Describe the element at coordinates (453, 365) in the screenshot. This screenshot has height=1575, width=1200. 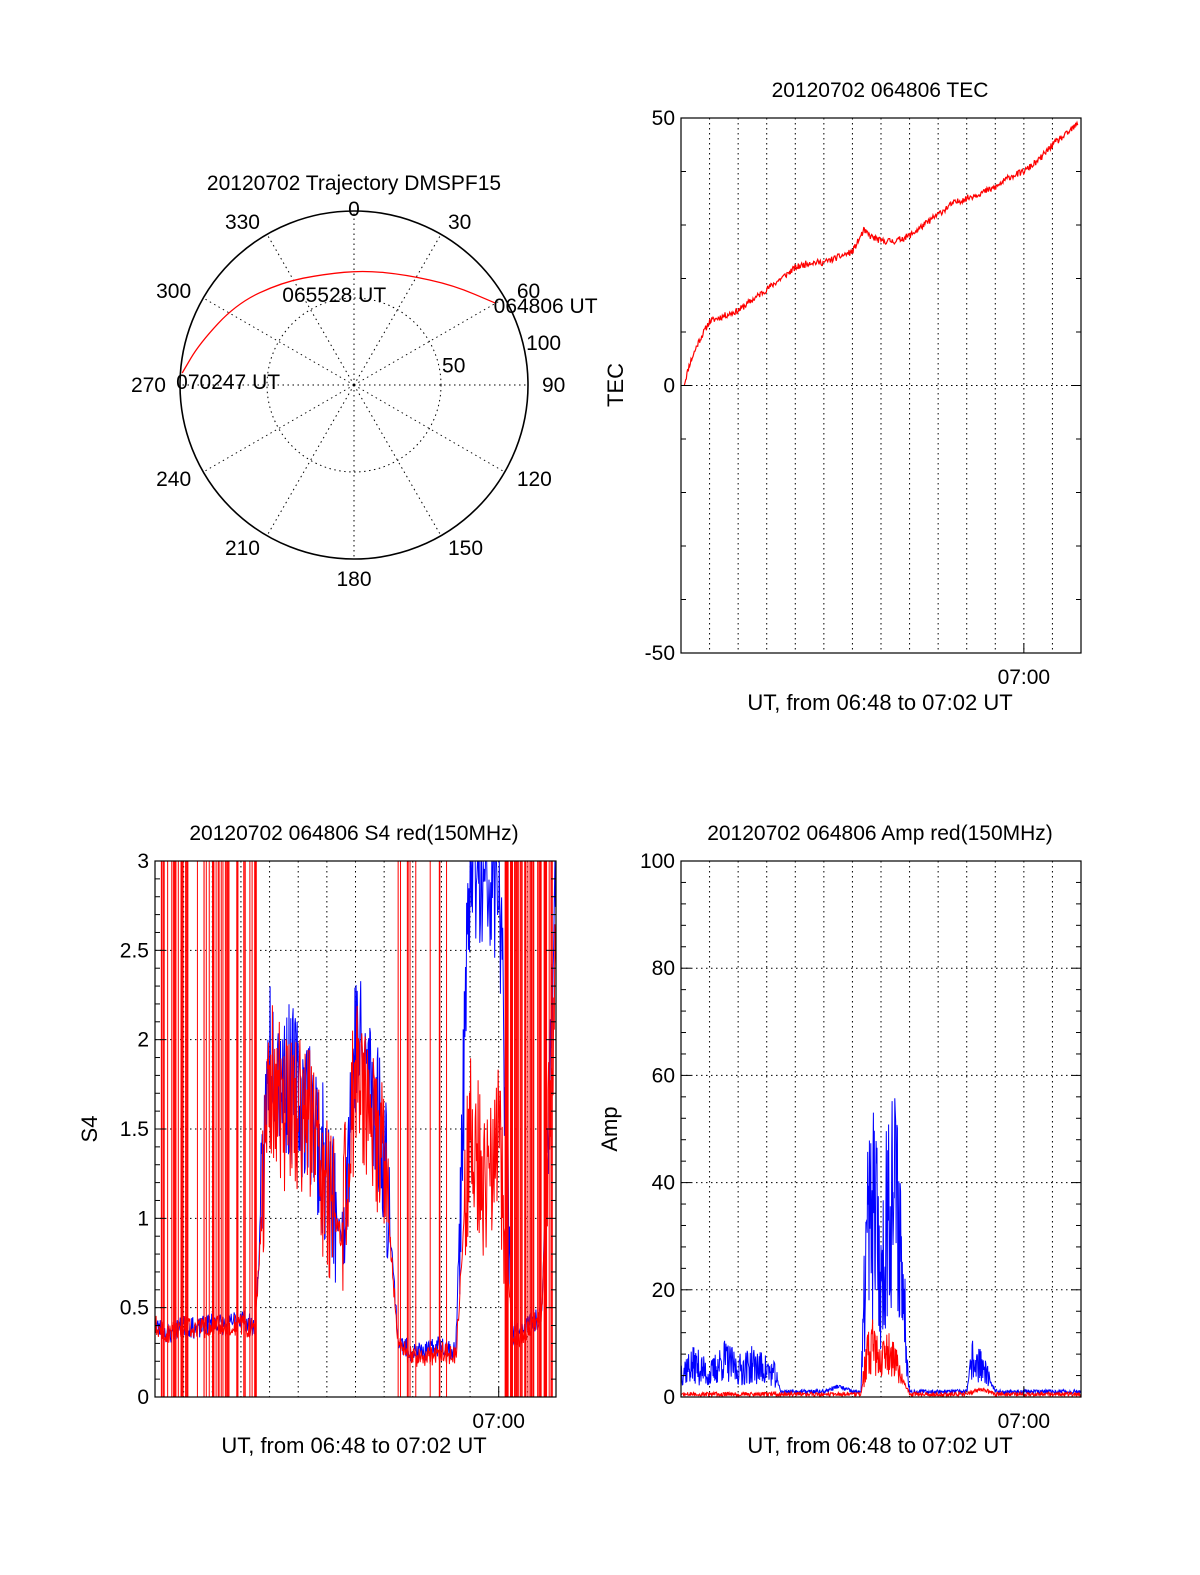
I see `ring-label-50: 50` at that location.